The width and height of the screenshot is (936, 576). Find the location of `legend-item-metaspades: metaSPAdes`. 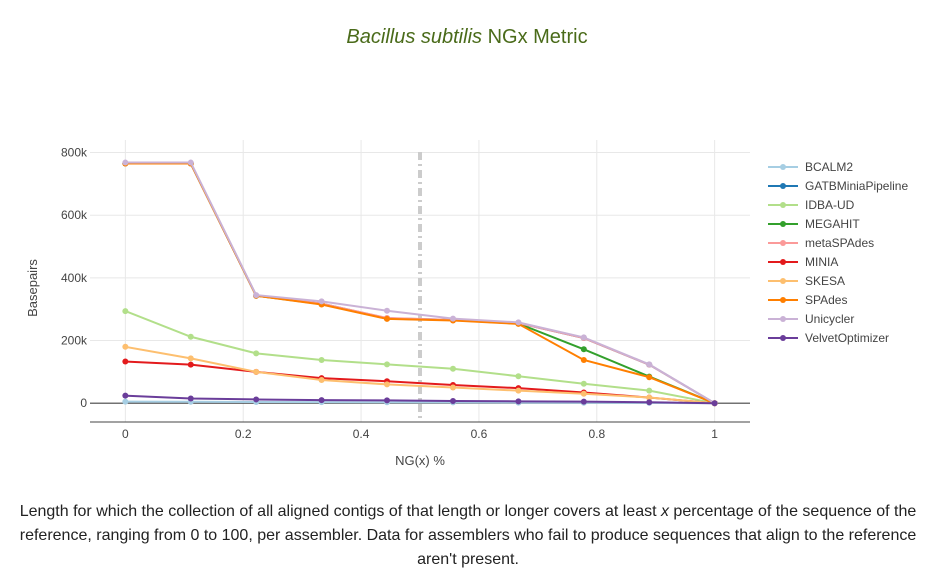

legend-item-metaspades: metaSPAdes is located at coordinates (821, 243).